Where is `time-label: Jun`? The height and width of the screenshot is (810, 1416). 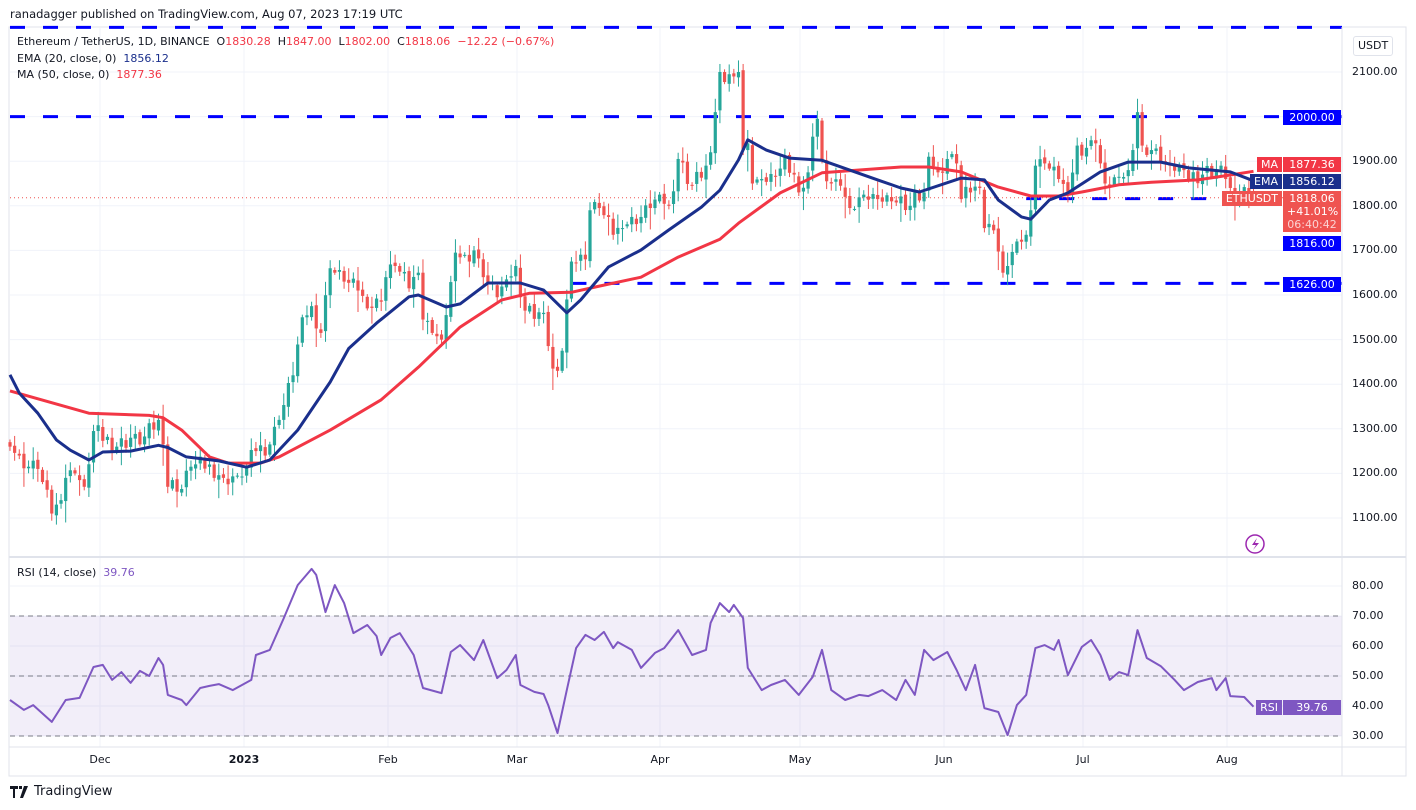
time-label: Jun is located at coordinates (944, 759).